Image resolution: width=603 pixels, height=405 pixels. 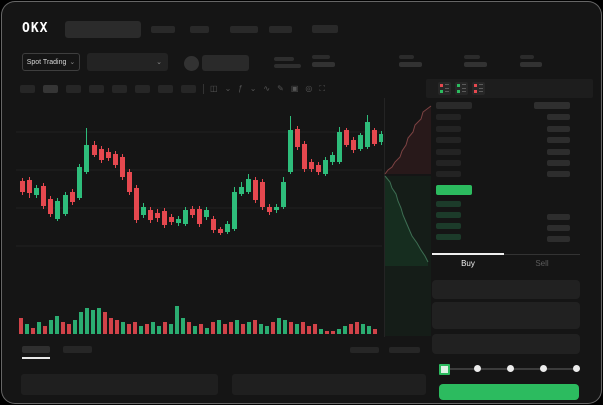 I want to click on settings-icon: ◎, so click(x=309, y=88).